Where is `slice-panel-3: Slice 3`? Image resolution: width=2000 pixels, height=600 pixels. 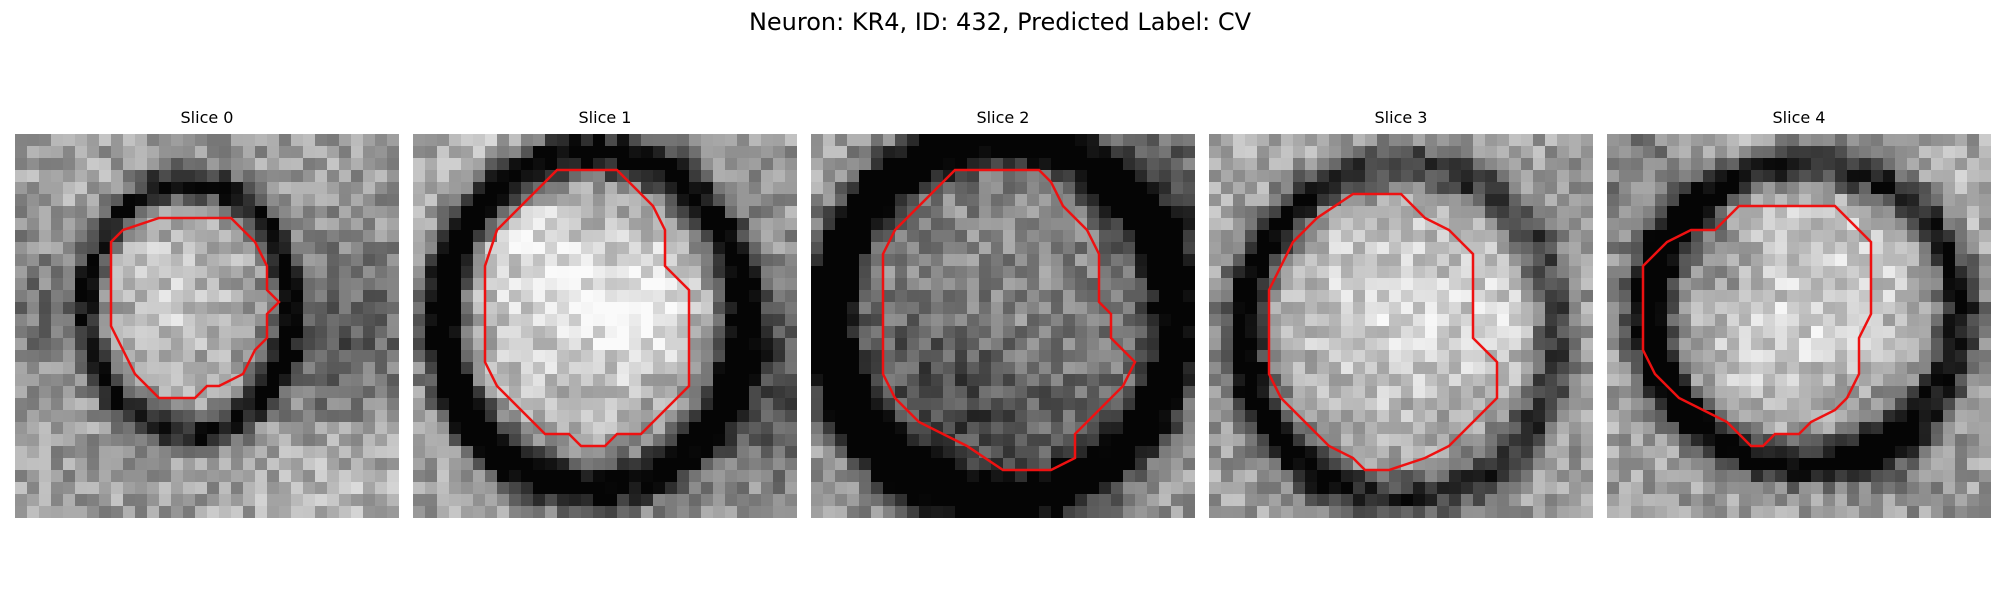
slice-panel-3: Slice 3 is located at coordinates (1401, 318).